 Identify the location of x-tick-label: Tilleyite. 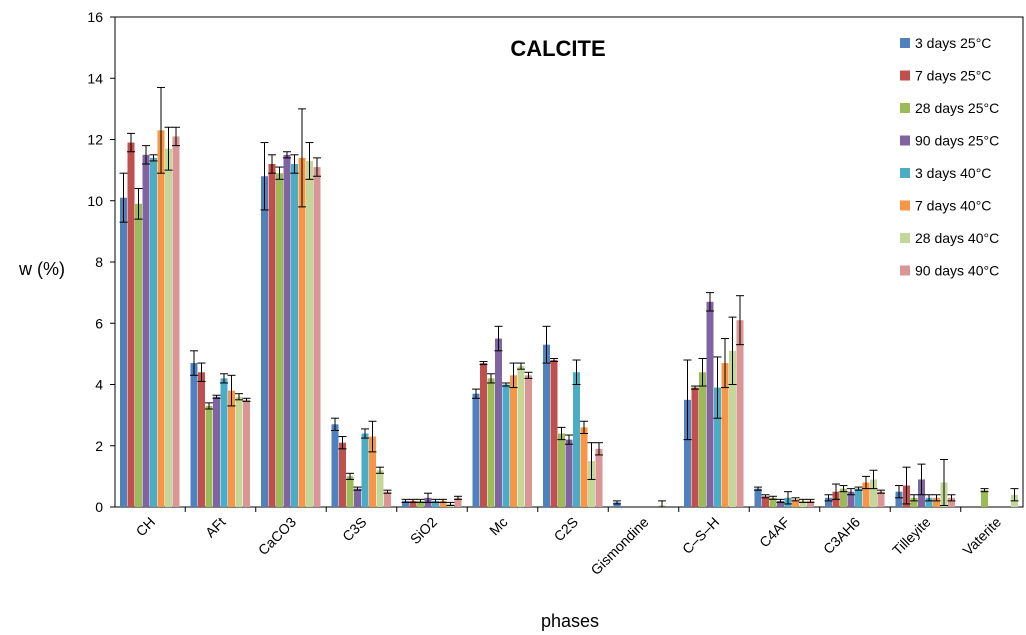
(911, 536).